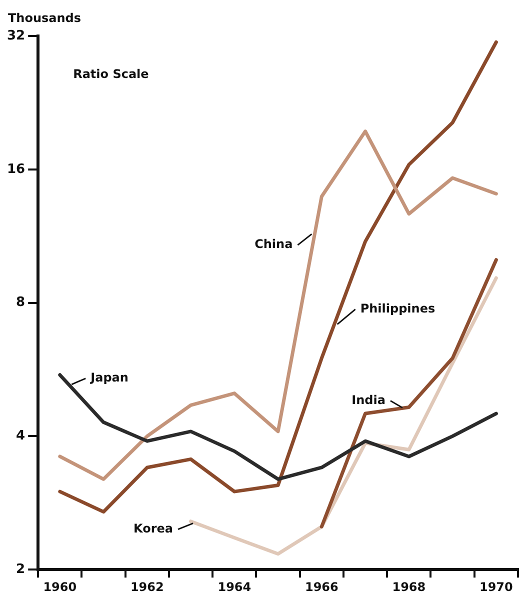  Describe the element at coordinates (16, 36) in the screenshot. I see `y-tick-label: 32` at that location.